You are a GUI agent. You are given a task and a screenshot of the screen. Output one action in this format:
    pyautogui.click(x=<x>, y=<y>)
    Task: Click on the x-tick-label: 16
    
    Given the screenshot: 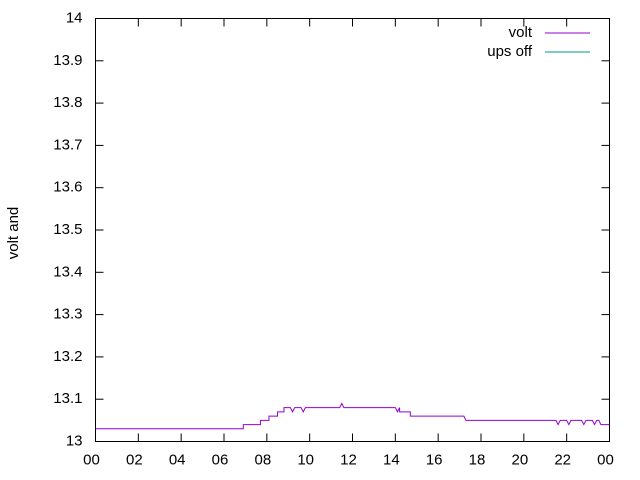 What is the action you would take?
    pyautogui.click(x=434, y=459)
    